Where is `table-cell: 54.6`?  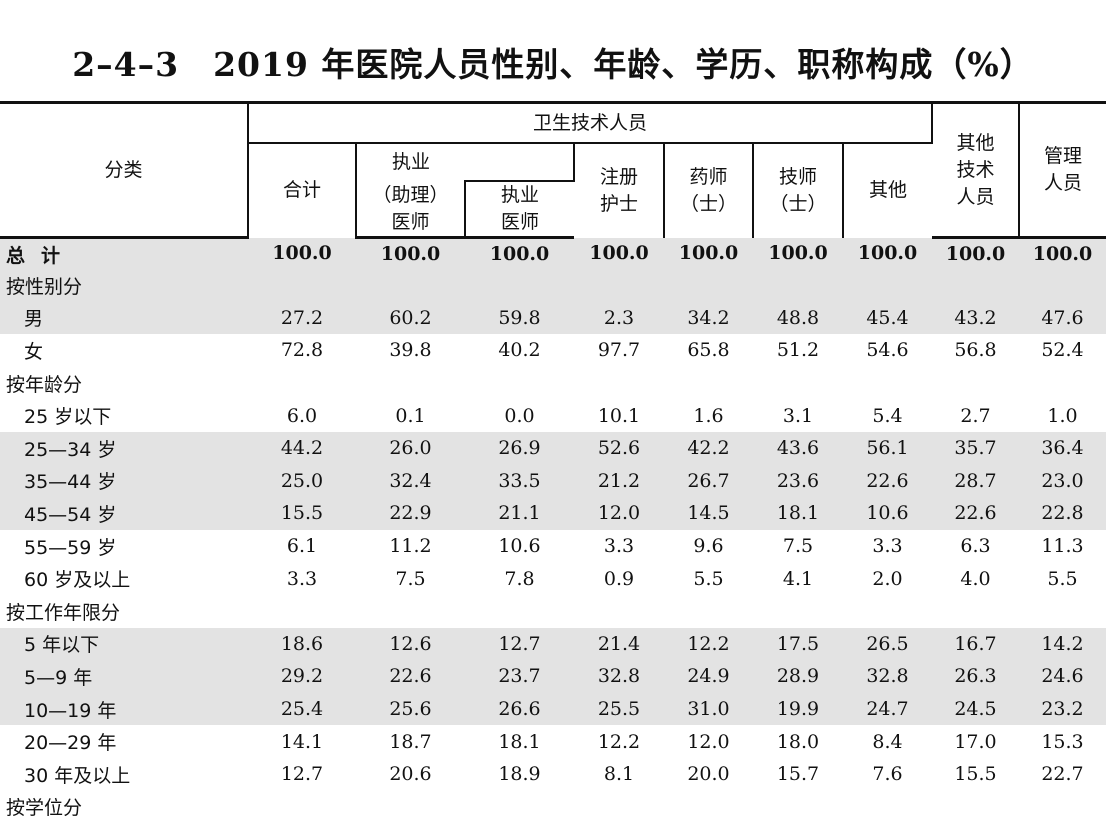
table-cell: 54.6 is located at coordinates (887, 350).